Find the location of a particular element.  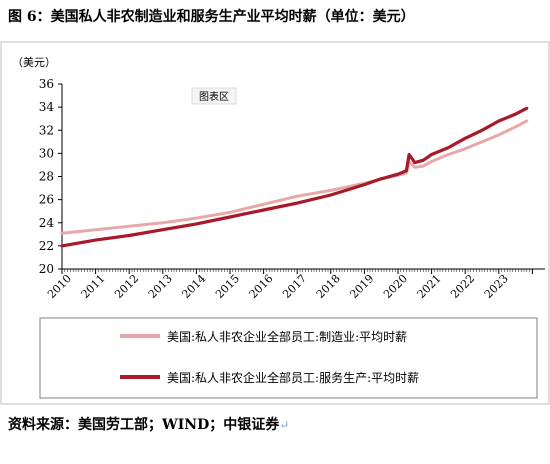

y-tick-label: 24 is located at coordinates (47, 223).